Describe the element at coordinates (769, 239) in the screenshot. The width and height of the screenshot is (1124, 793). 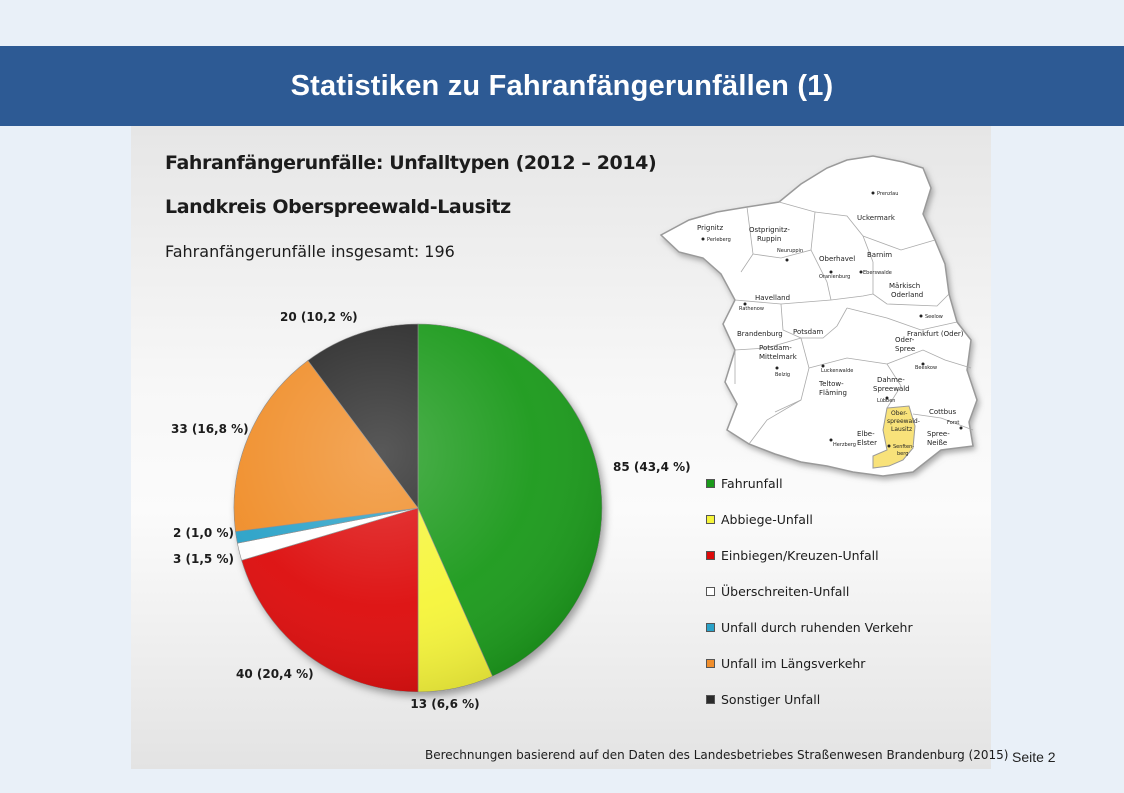
I see `svg-text: Ruppin` at that location.